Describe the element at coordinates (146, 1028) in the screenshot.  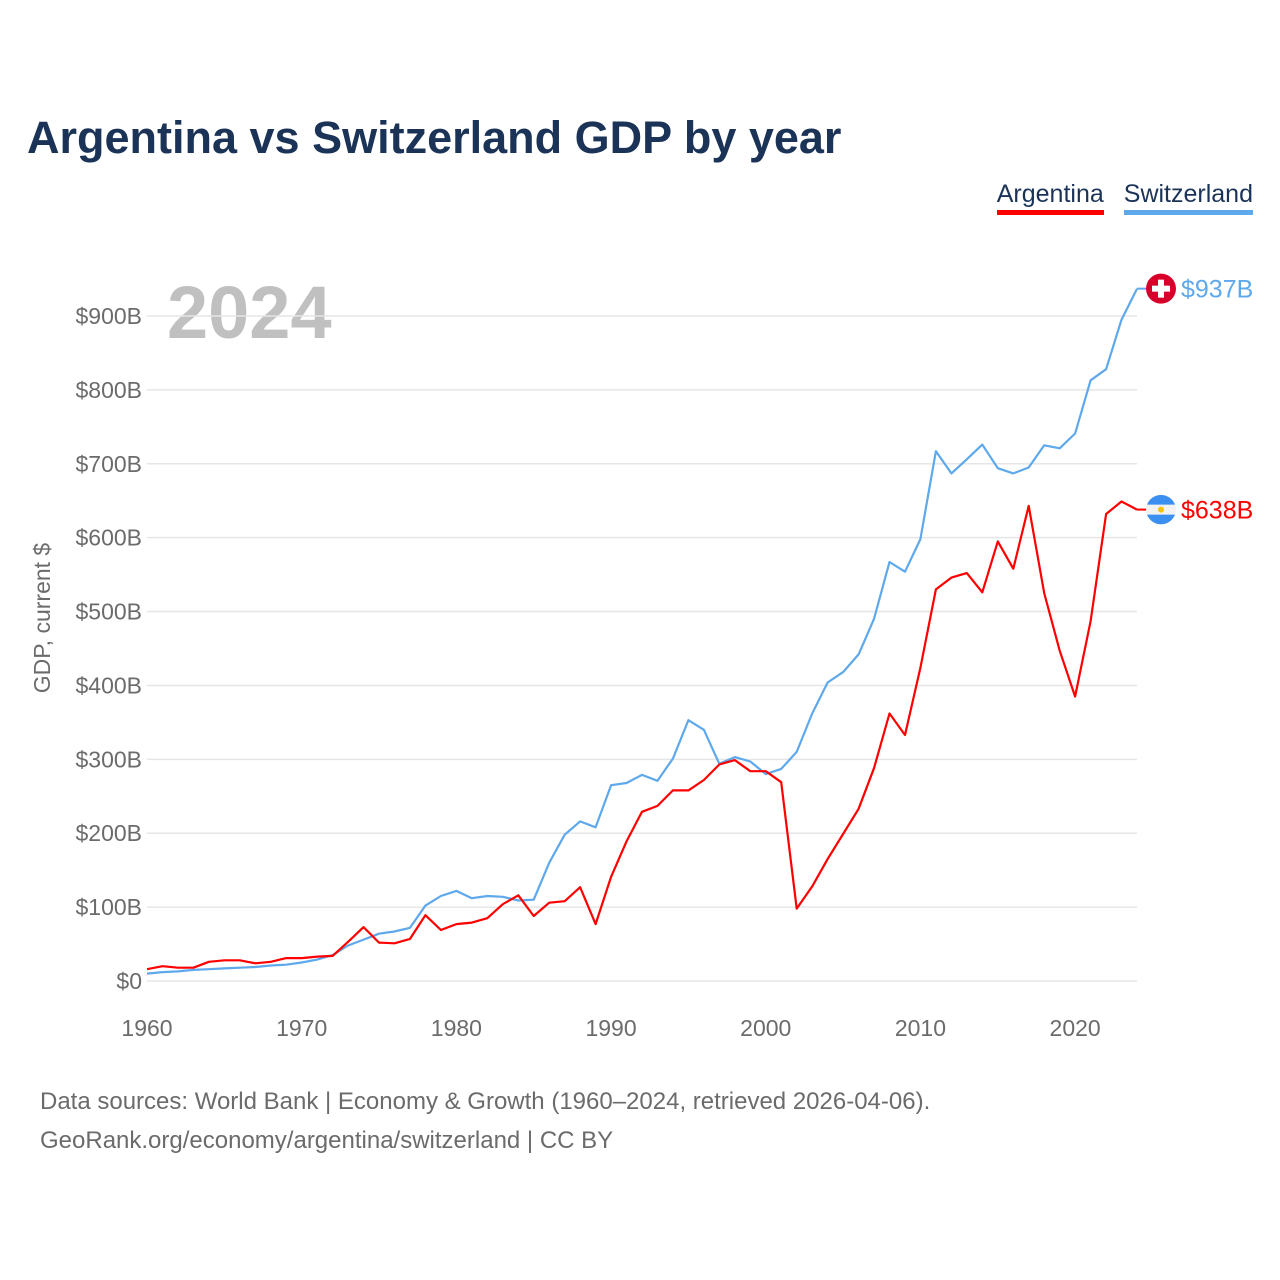
I see `x-tick-label: 1960` at that location.